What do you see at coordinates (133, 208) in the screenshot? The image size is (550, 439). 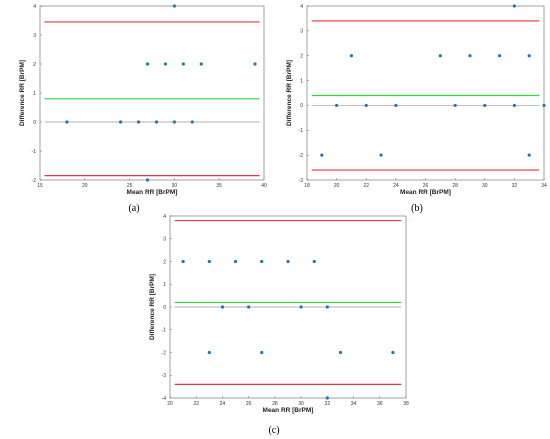 I see `panel-label: (a)` at bounding box center [133, 208].